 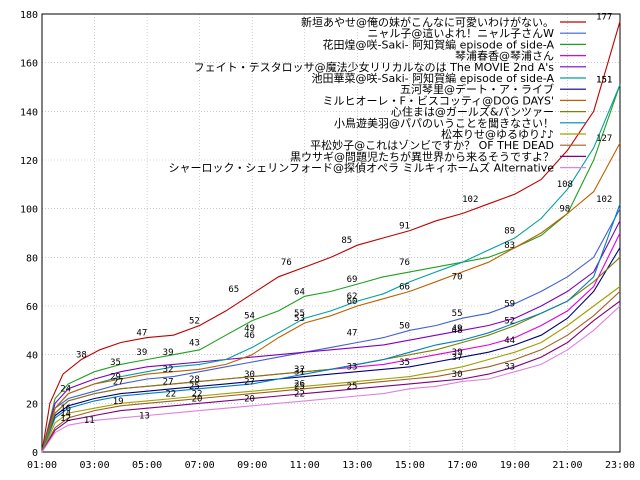 What do you see at coordinates (144, 416) in the screenshot?
I see `data-label: 13` at bounding box center [144, 416].